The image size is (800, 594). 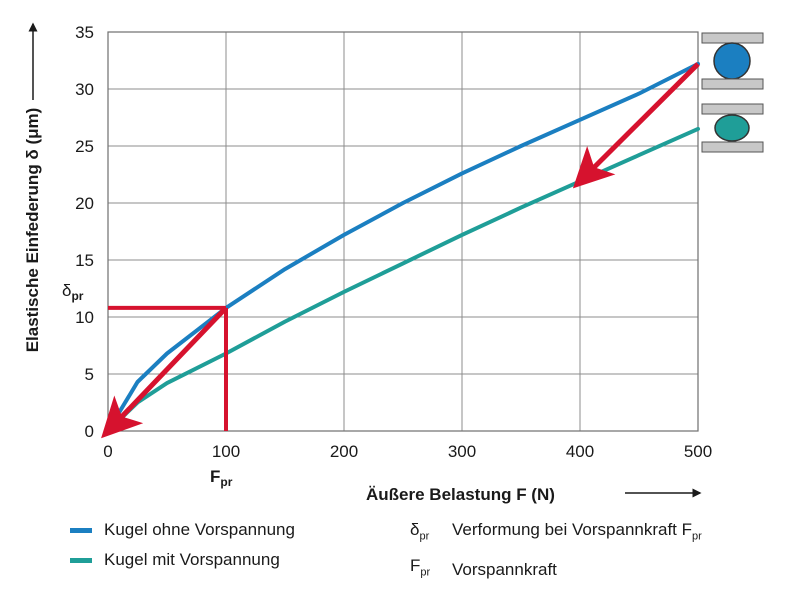 I want to click on y-tick-label: 10, so click(x=84, y=317).